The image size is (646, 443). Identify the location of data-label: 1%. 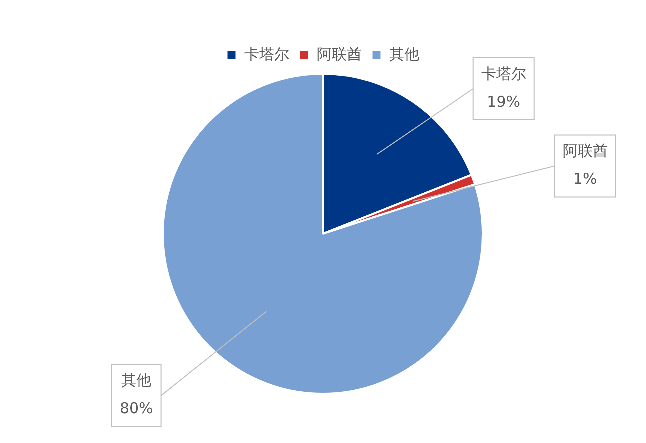
(585, 179).